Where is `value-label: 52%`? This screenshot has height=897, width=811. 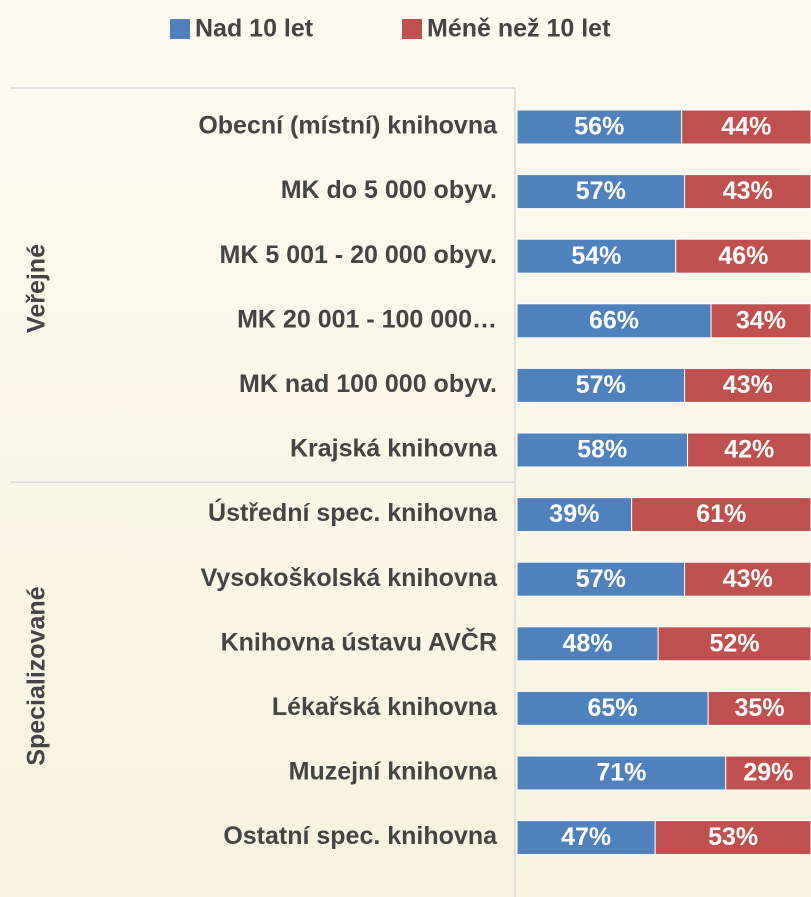 value-label: 52% is located at coordinates (735, 643).